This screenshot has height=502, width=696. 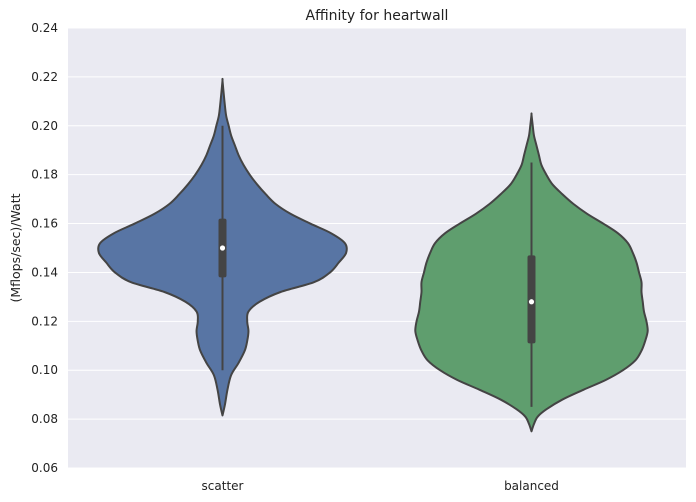 I want to click on x-tick-label: balanced, so click(x=531, y=486).